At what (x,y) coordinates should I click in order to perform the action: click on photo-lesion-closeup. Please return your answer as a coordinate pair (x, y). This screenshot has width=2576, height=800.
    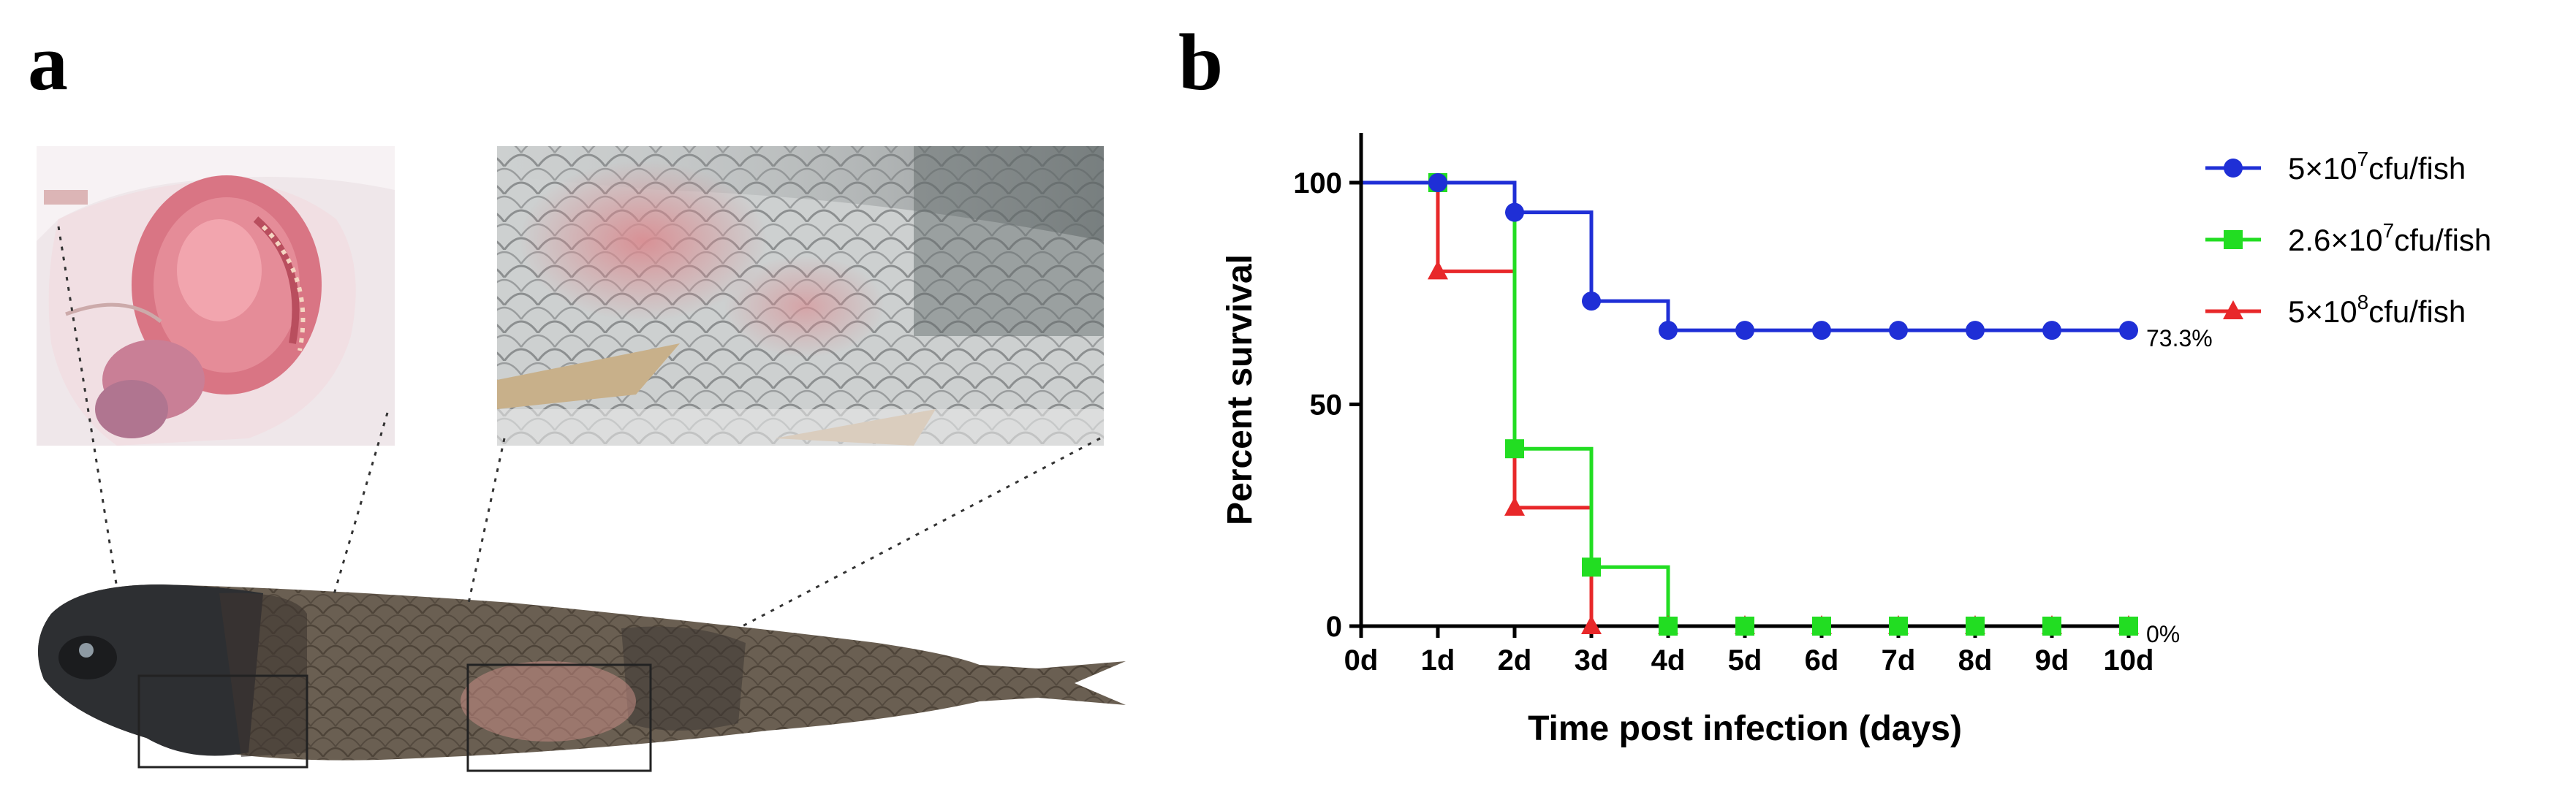
    Looking at the image, I should click on (800, 296).